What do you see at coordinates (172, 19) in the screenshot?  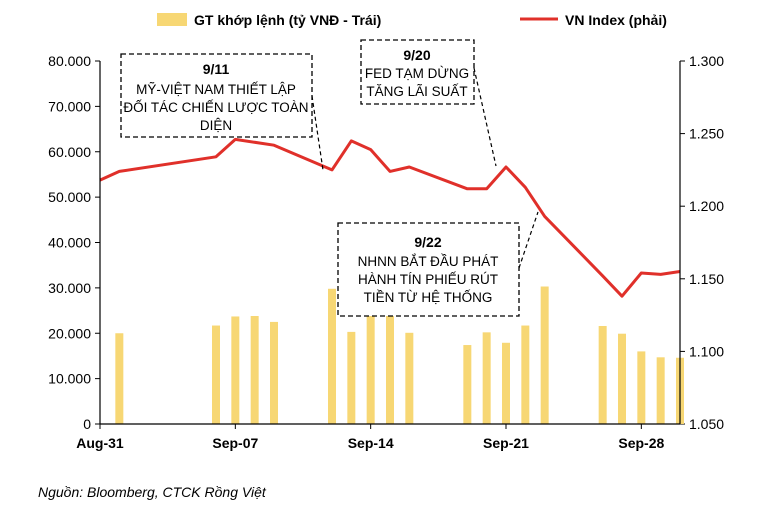 I see `legend-bar-swatch` at bounding box center [172, 19].